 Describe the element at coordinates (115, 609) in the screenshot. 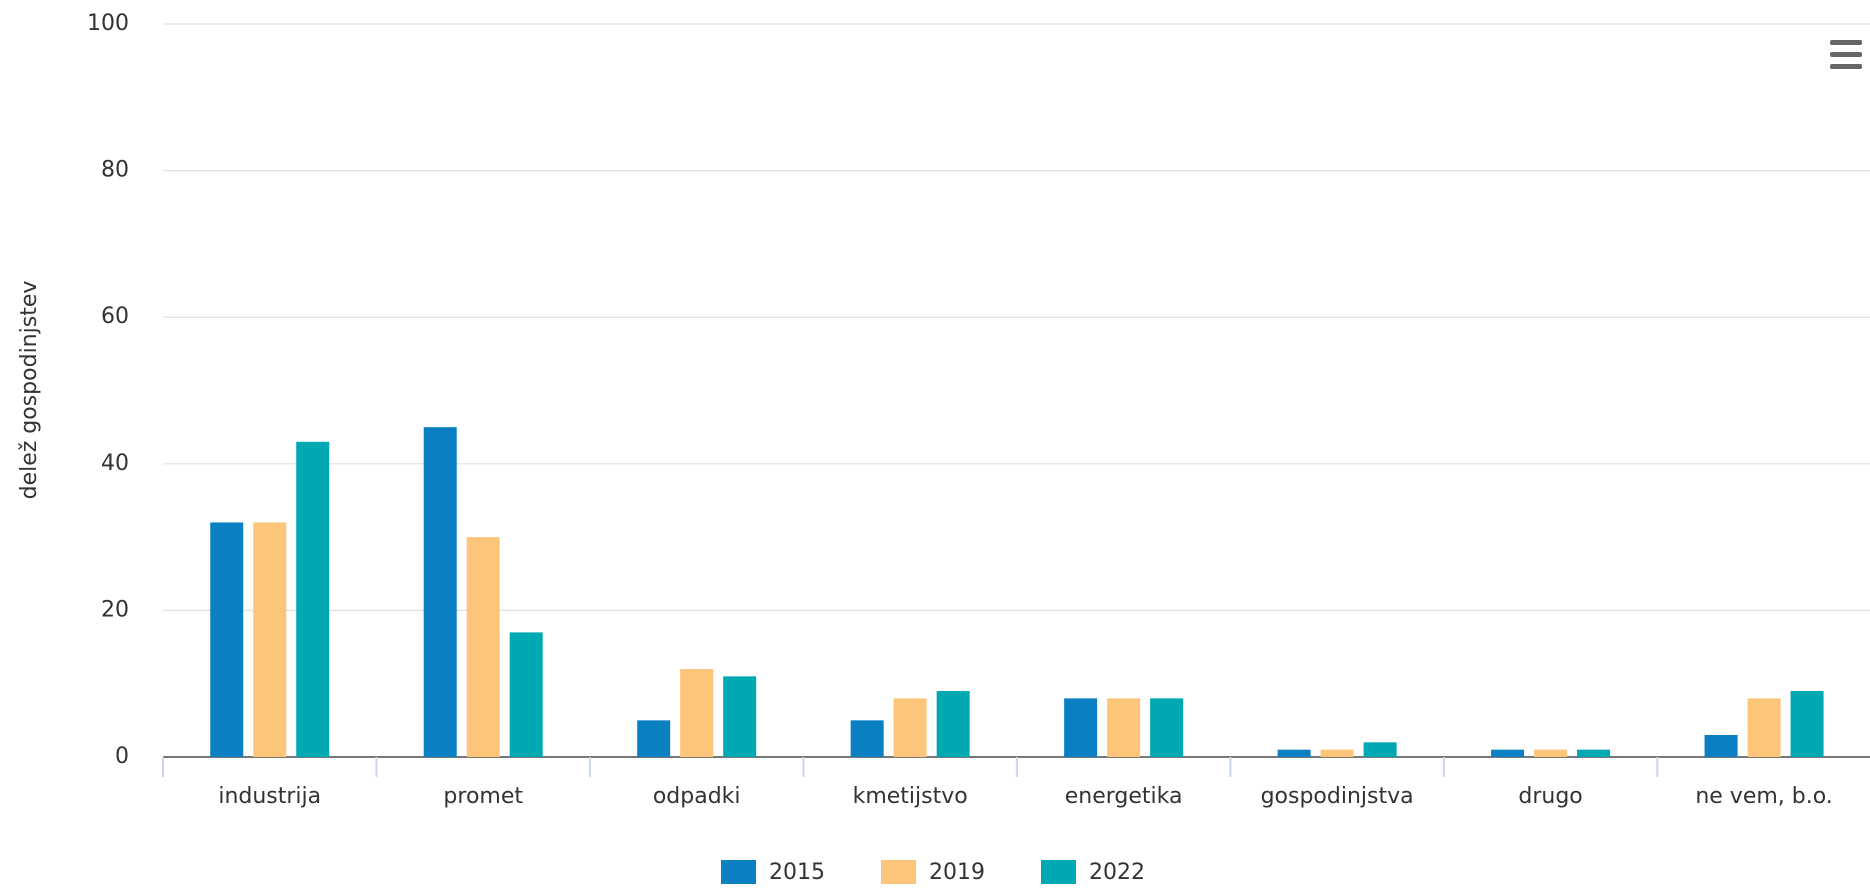

I see `y-tick-label: 20` at that location.